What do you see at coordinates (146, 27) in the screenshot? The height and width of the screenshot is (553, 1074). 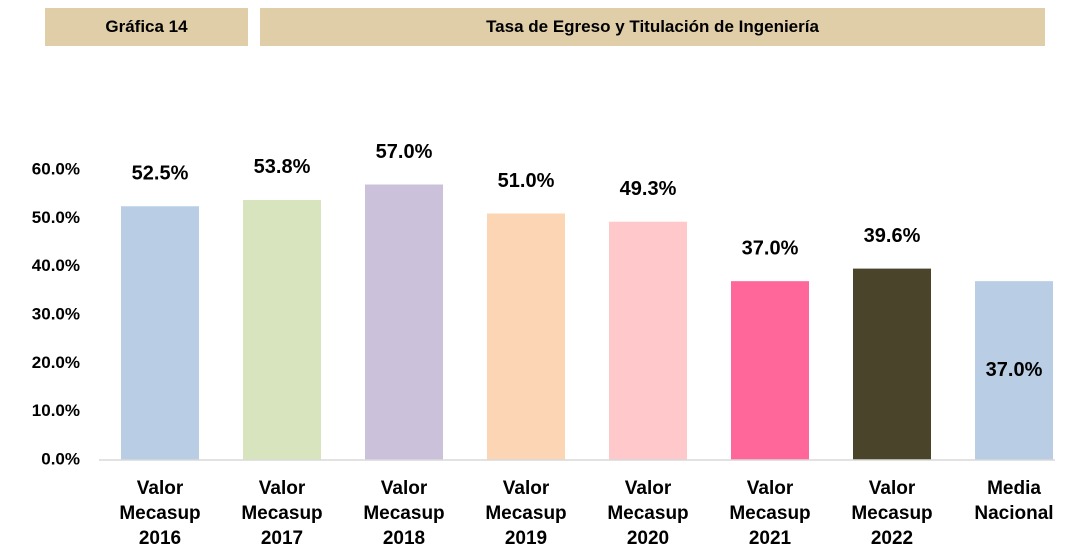 I see `chart-number: Gráfica 14` at bounding box center [146, 27].